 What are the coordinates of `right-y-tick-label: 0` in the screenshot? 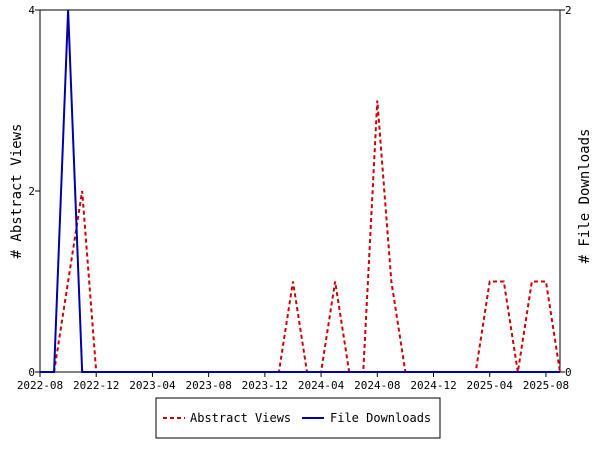 It's located at (568, 372).